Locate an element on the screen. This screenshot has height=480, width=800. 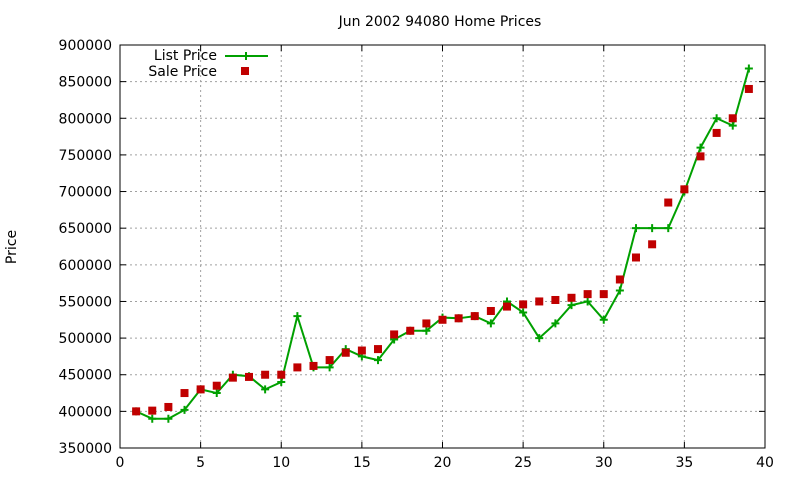
y-tick-label: 450000 is located at coordinates (85, 376).